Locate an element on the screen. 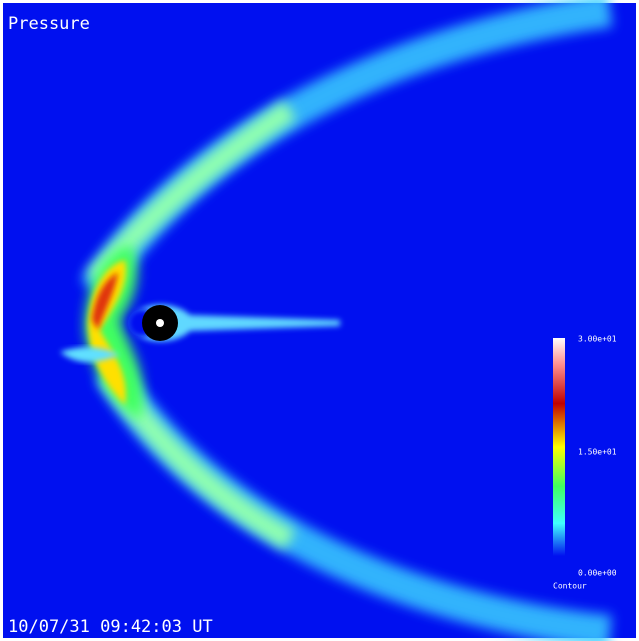 Image resolution: width=639 pixels, height=641 pixels. colorbar-label: 0.00e+00 is located at coordinates (597, 573).